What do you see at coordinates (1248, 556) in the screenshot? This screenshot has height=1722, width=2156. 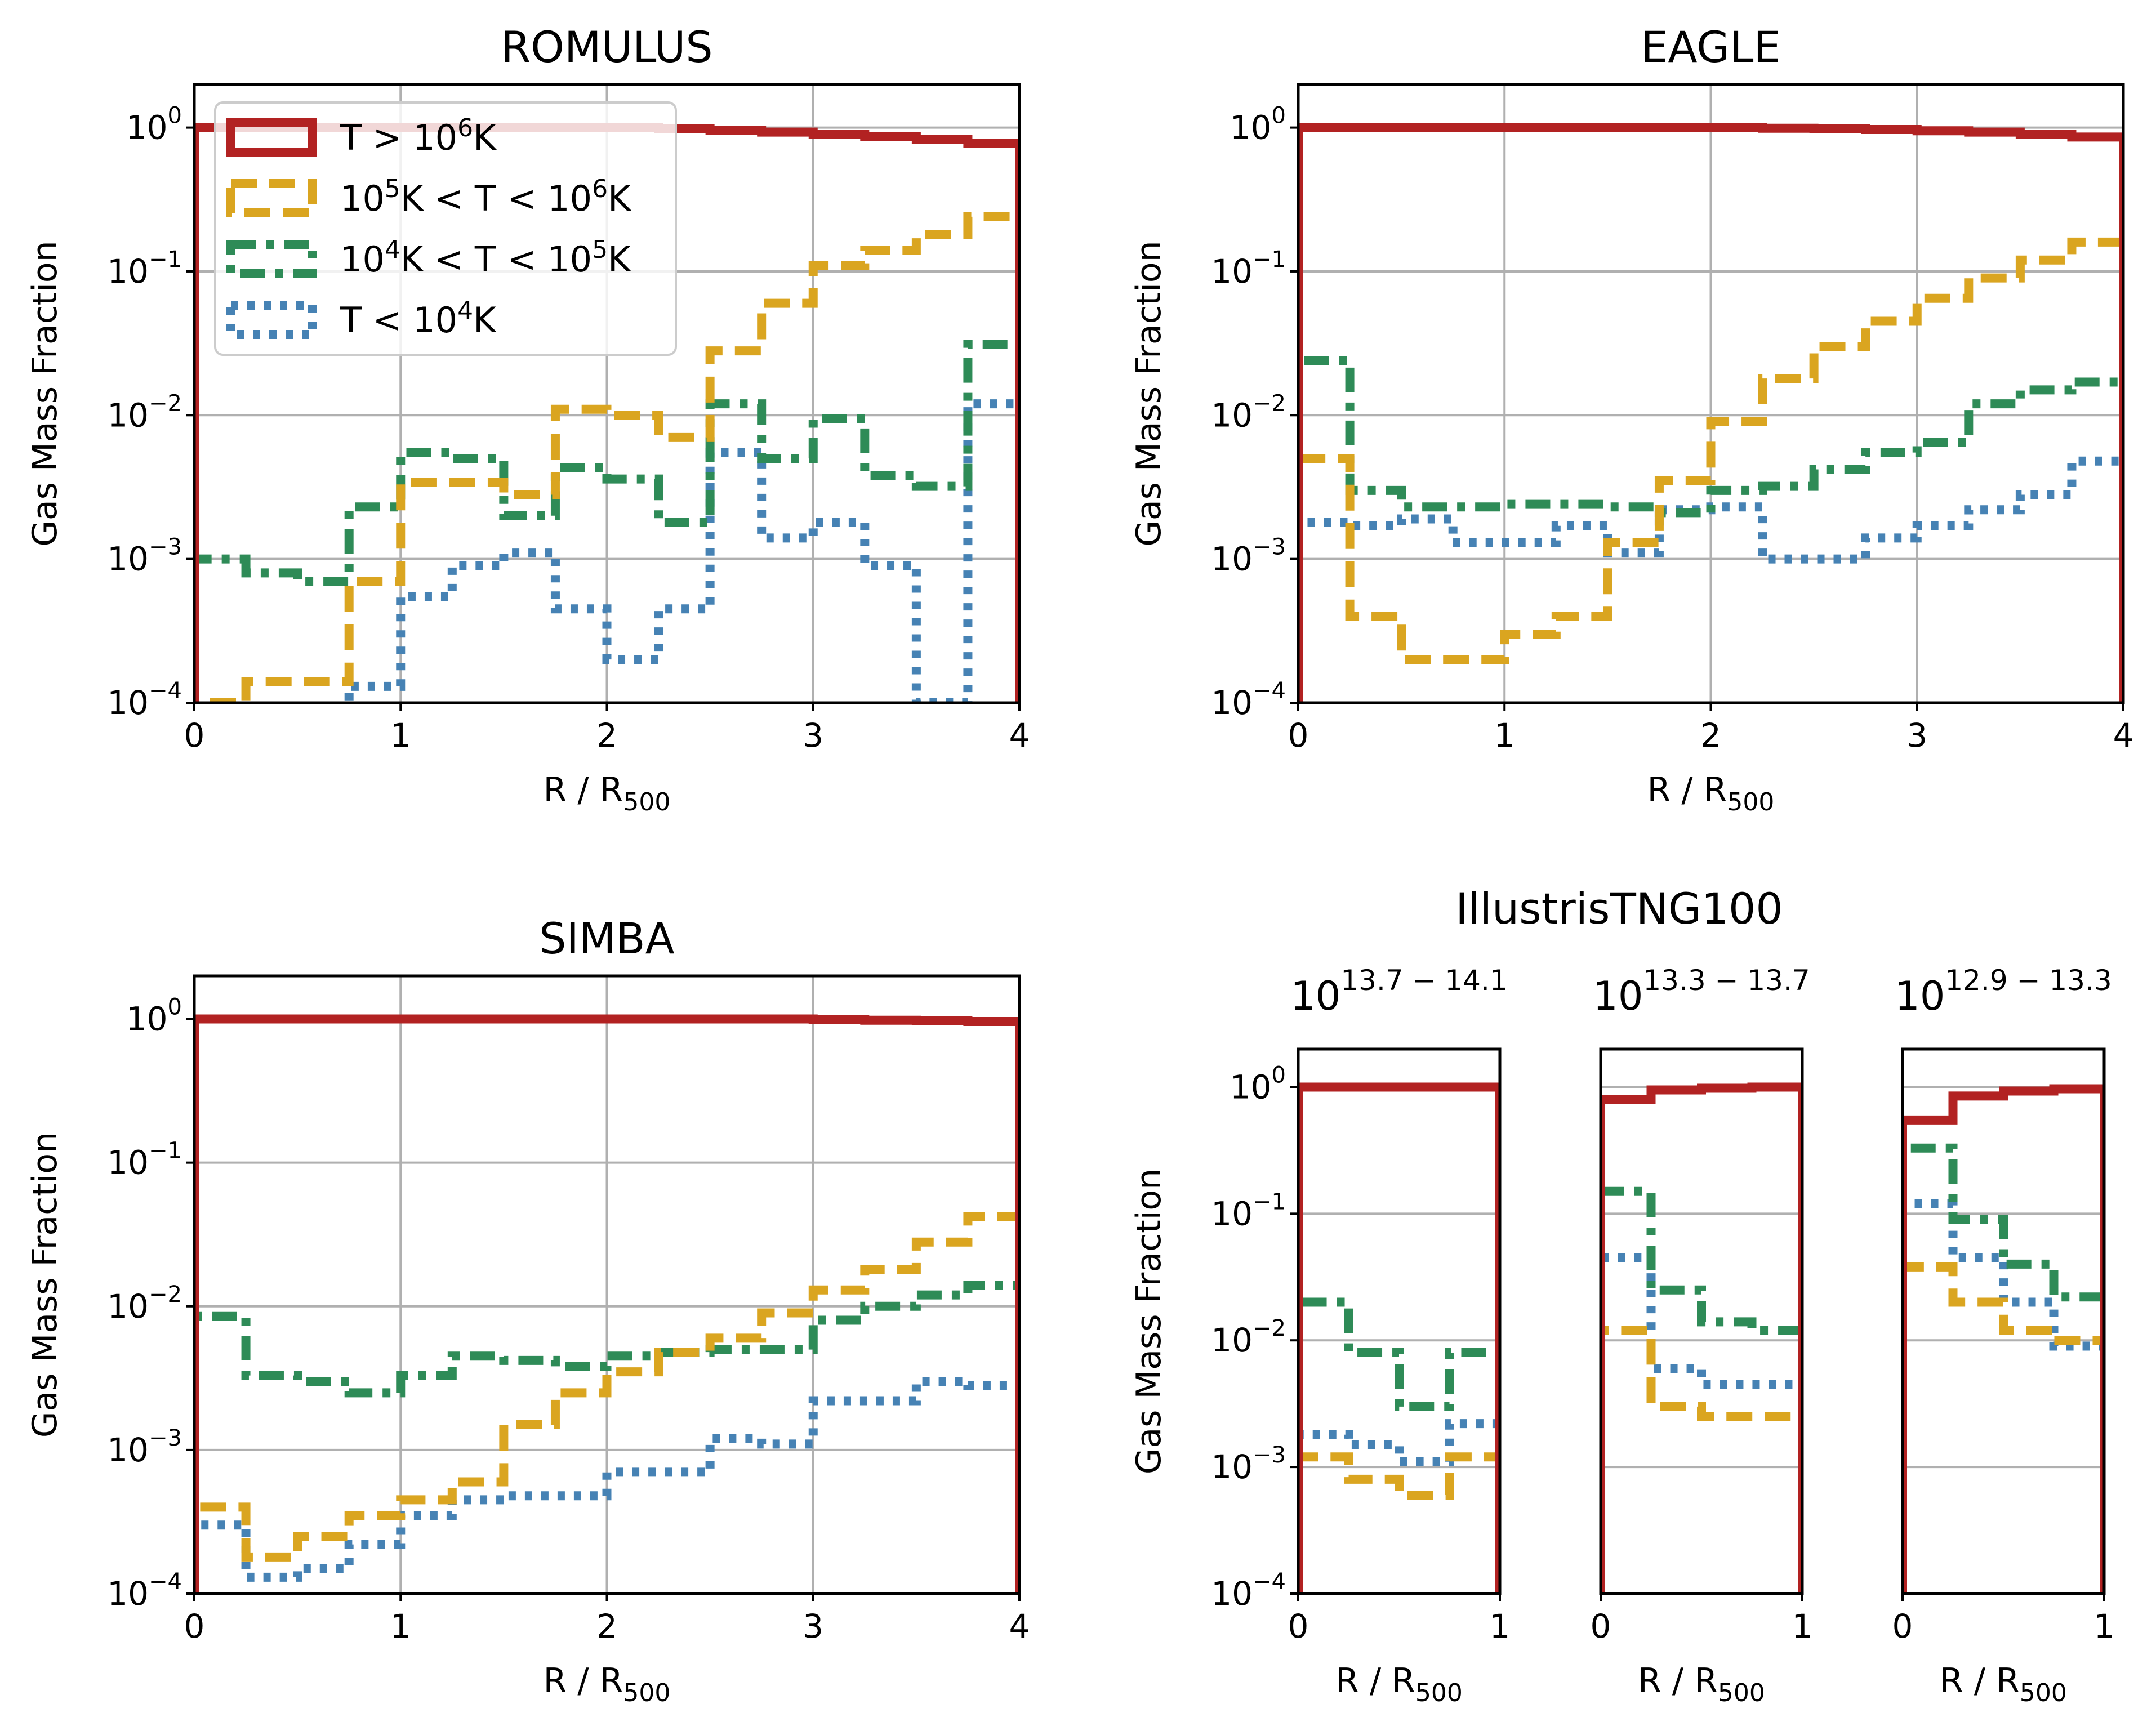 I see `eagle-ytick-label-3: 10⁻³` at bounding box center [1248, 556].